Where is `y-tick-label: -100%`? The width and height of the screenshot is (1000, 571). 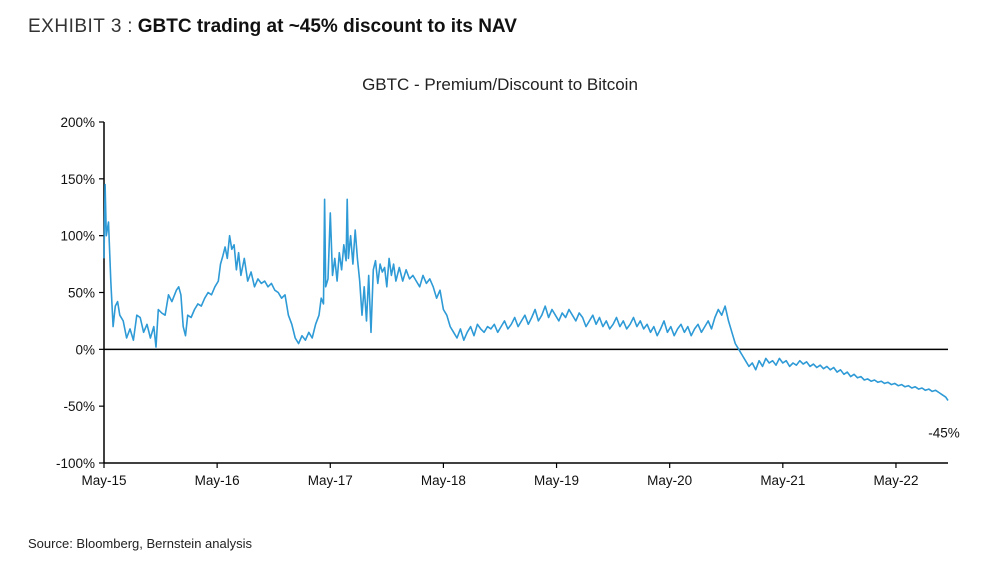 y-tick-label: -100% is located at coordinates (75, 463).